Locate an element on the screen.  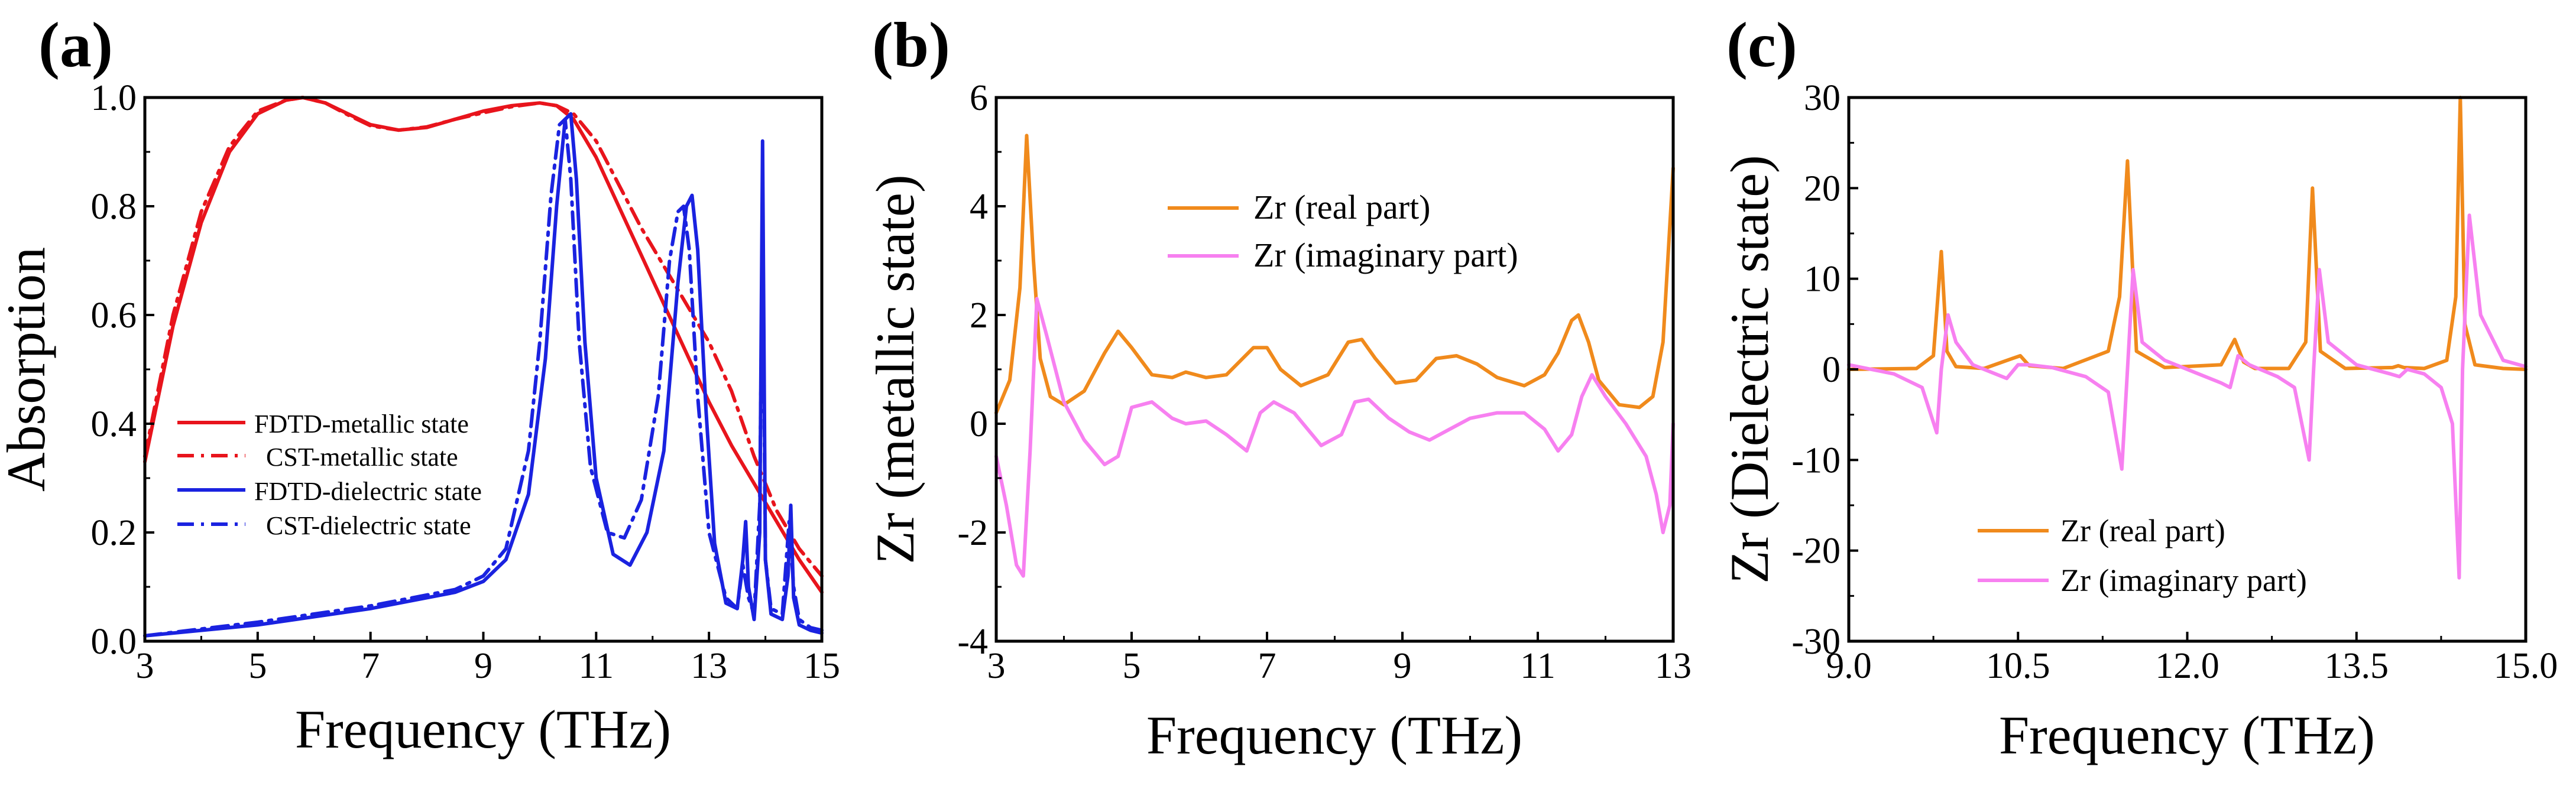
x-tick-label: 9.0 is located at coordinates (1849, 666).